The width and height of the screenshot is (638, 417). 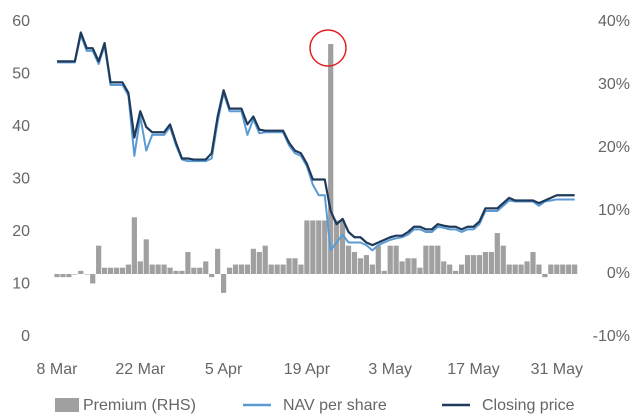 What do you see at coordinates (140, 369) in the screenshot?
I see `x-tick-label: 22 Mar` at bounding box center [140, 369].